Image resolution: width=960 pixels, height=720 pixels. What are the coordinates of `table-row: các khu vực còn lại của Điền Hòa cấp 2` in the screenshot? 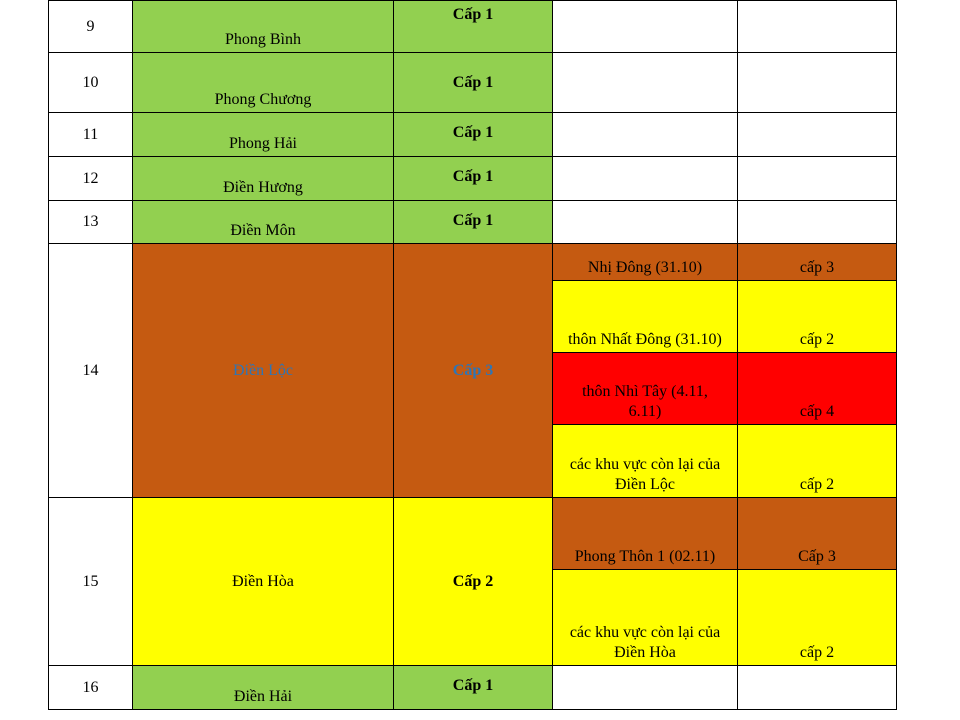 It's located at (473, 617).